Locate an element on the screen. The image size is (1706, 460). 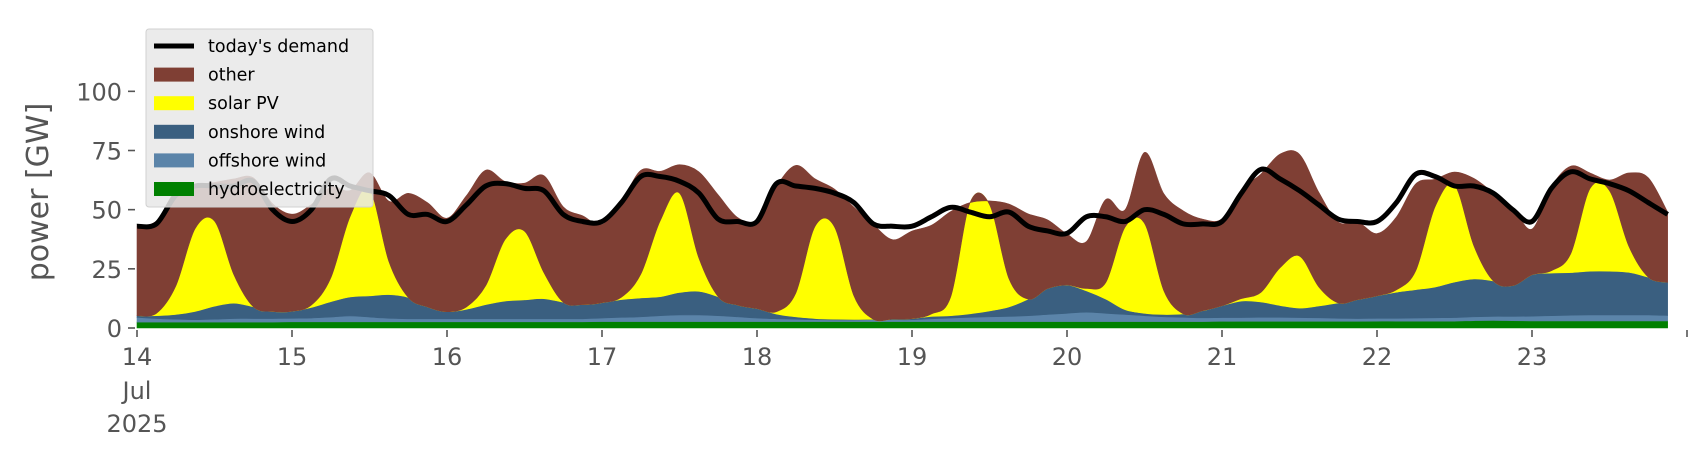
legend-label-offshore-wind: offshore wind is located at coordinates (267, 161).